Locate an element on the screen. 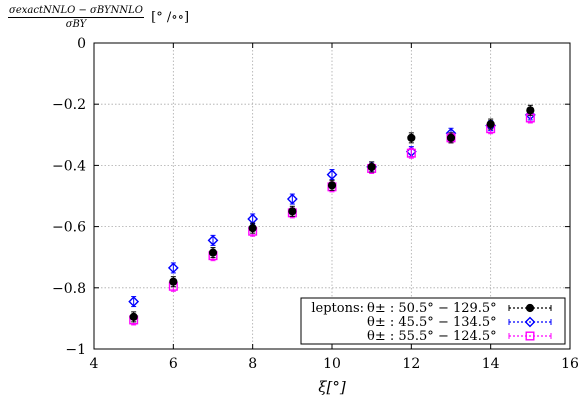  y-axis-label: σexactNNLO − σBYNNLO σBY [° /∘∘] is located at coordinates (98, 17).